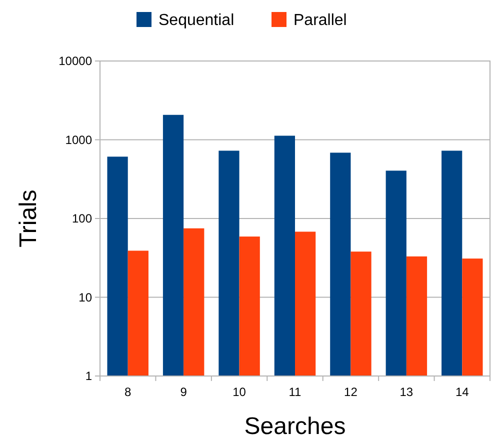 The height and width of the screenshot is (442, 503). Describe the element at coordinates (28, 219) in the screenshot. I see `y-axis-title: Trials` at that location.